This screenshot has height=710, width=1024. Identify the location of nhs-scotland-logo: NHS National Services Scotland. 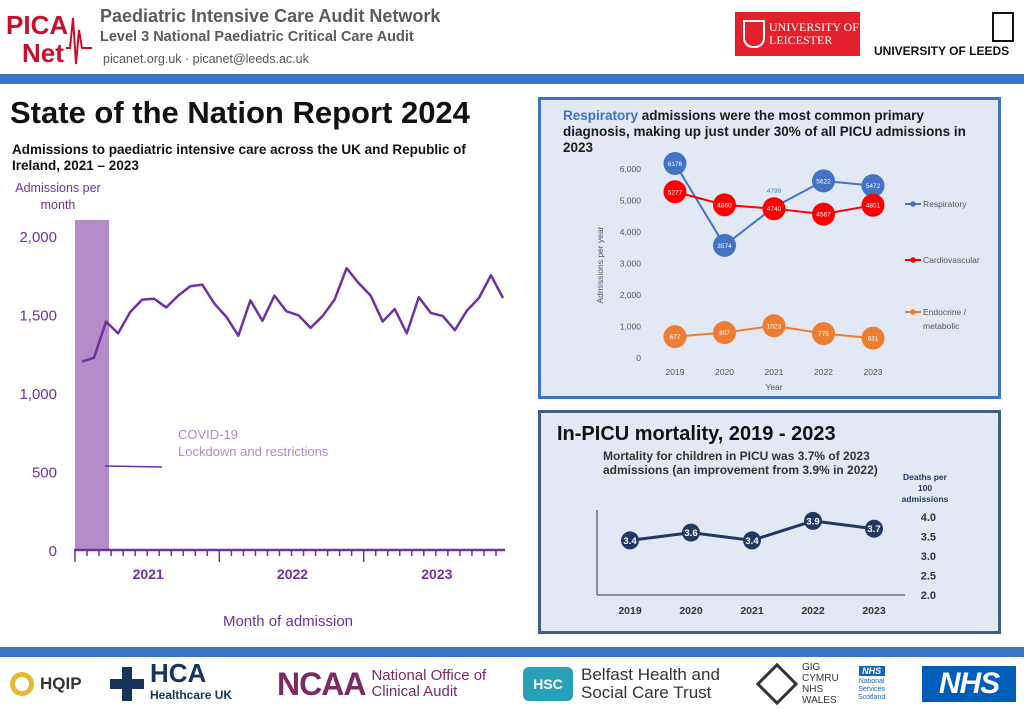
(871, 684).